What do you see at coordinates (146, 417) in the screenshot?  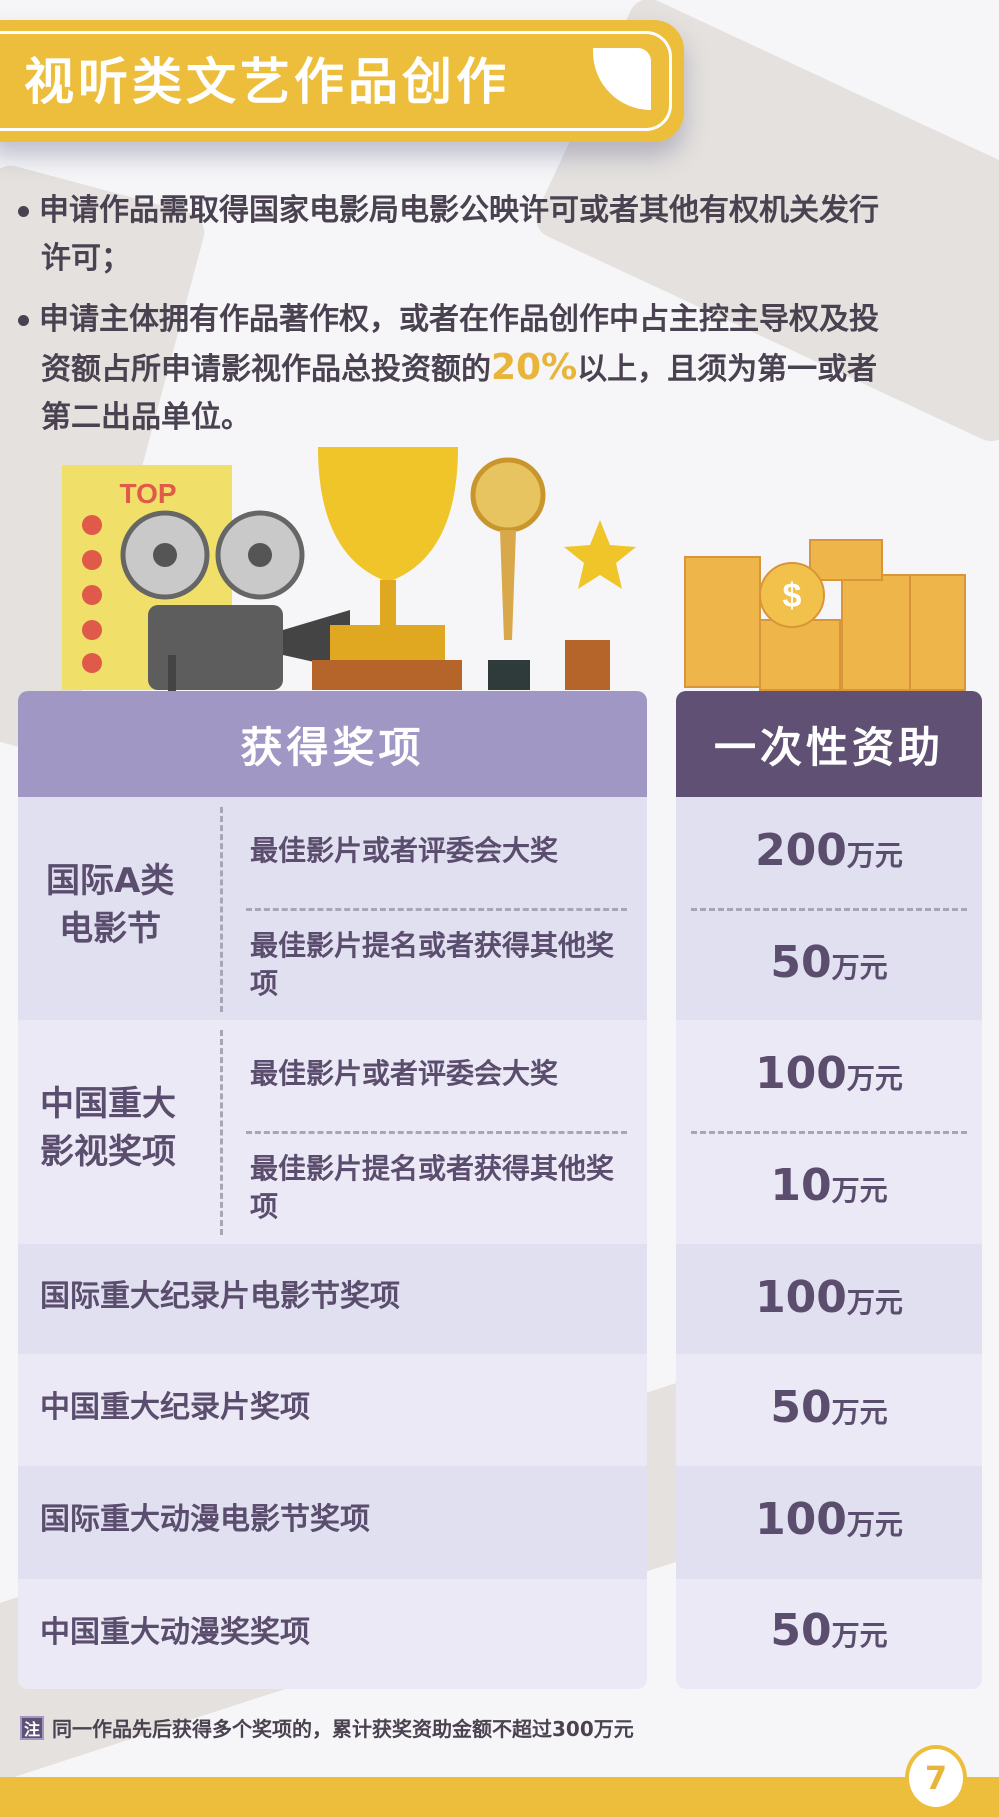 I see `bullet-text: 第二出品单位。` at bounding box center [146, 417].